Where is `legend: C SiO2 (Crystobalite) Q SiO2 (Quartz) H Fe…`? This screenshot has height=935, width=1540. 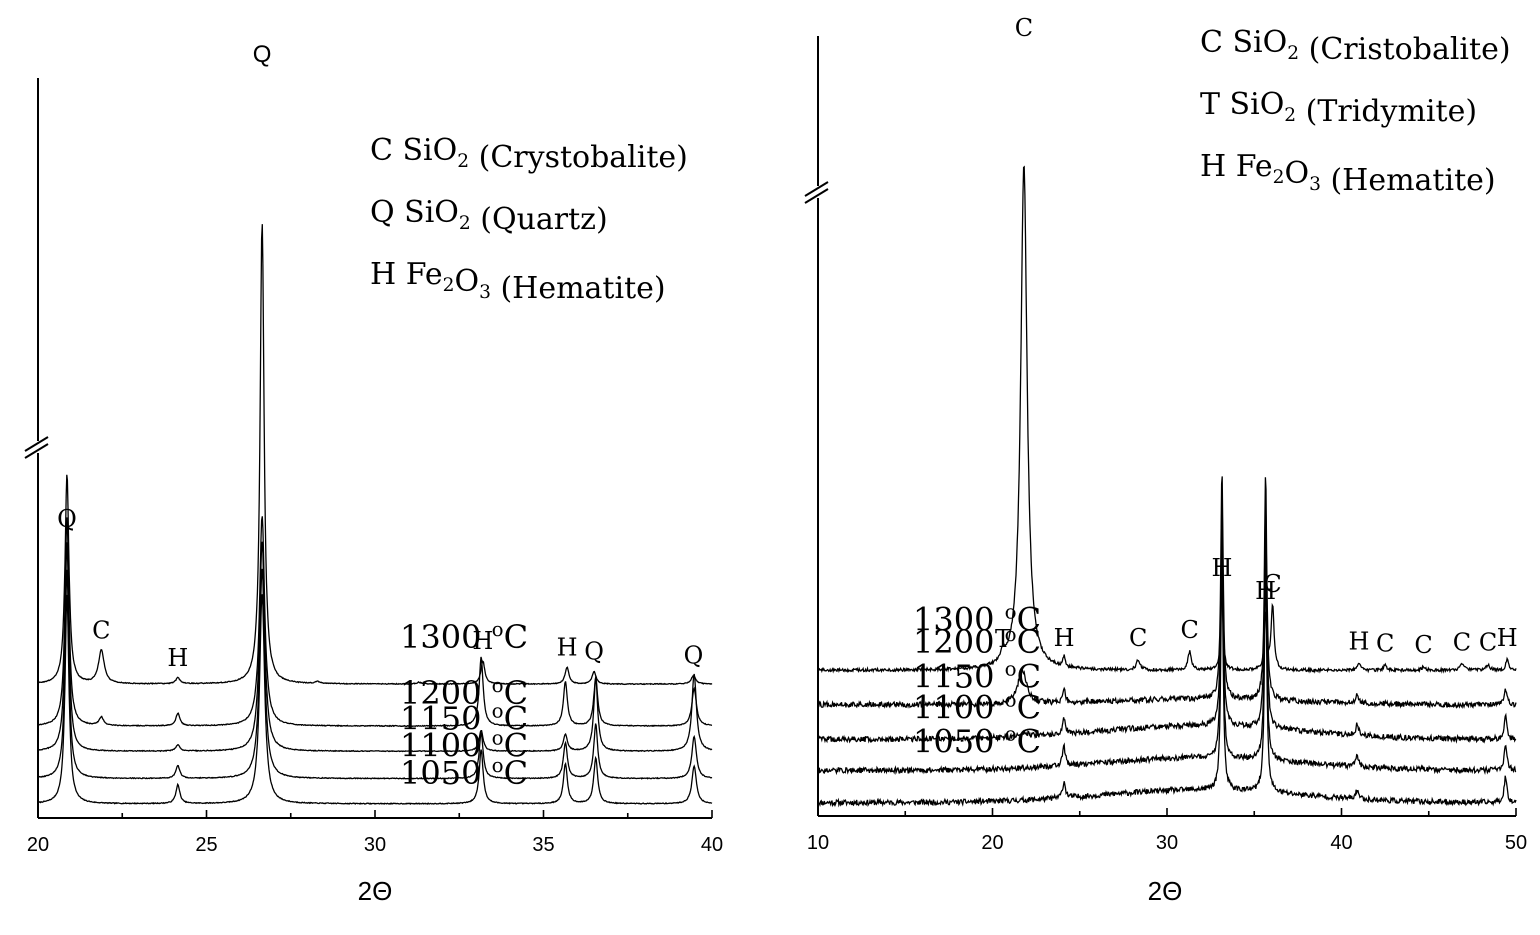 legend: C SiO2 (Crystobalite) Q SiO2 (Quartz) H Fe… is located at coordinates (529, 219).